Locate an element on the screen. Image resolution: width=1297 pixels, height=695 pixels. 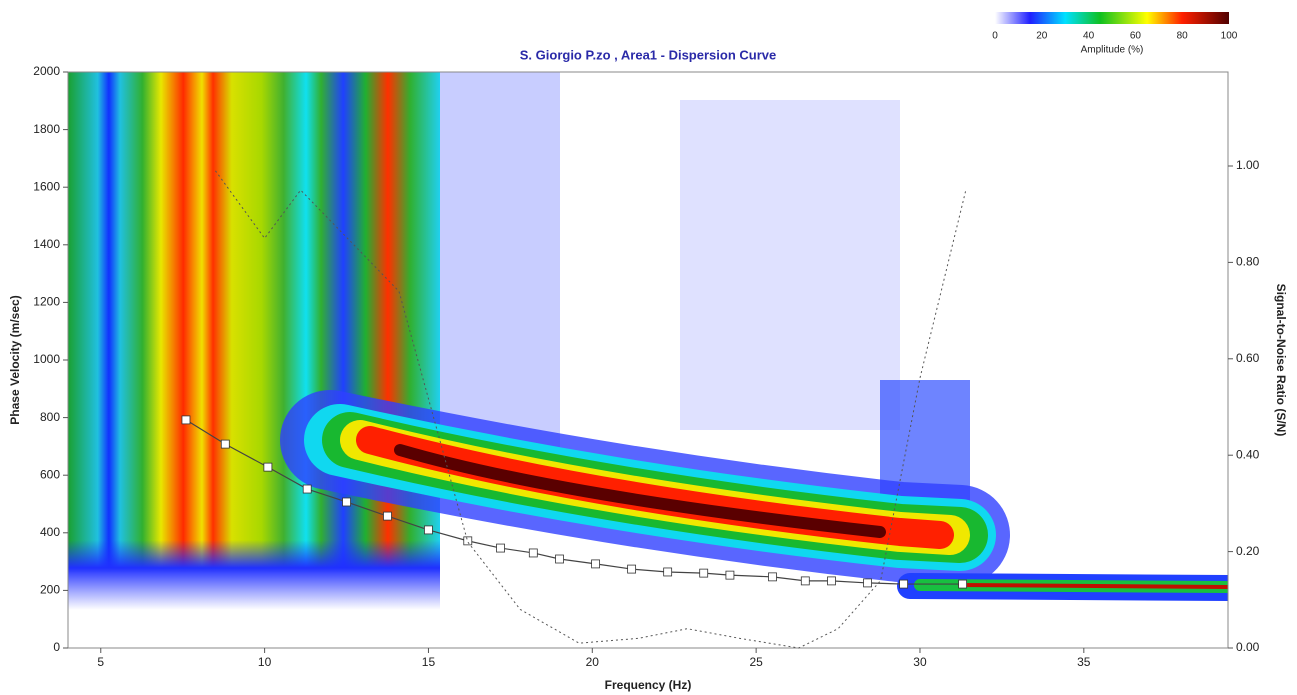
y2-tick-label: 0.20 is located at coordinates (1248, 551).